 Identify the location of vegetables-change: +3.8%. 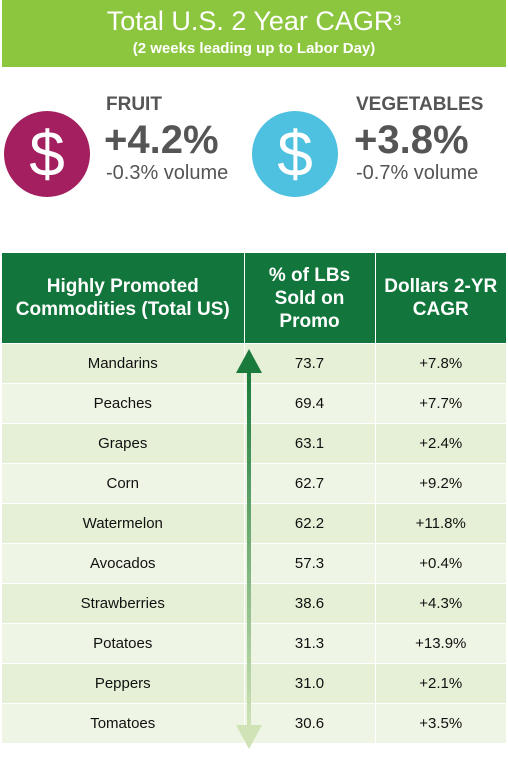
(411, 140).